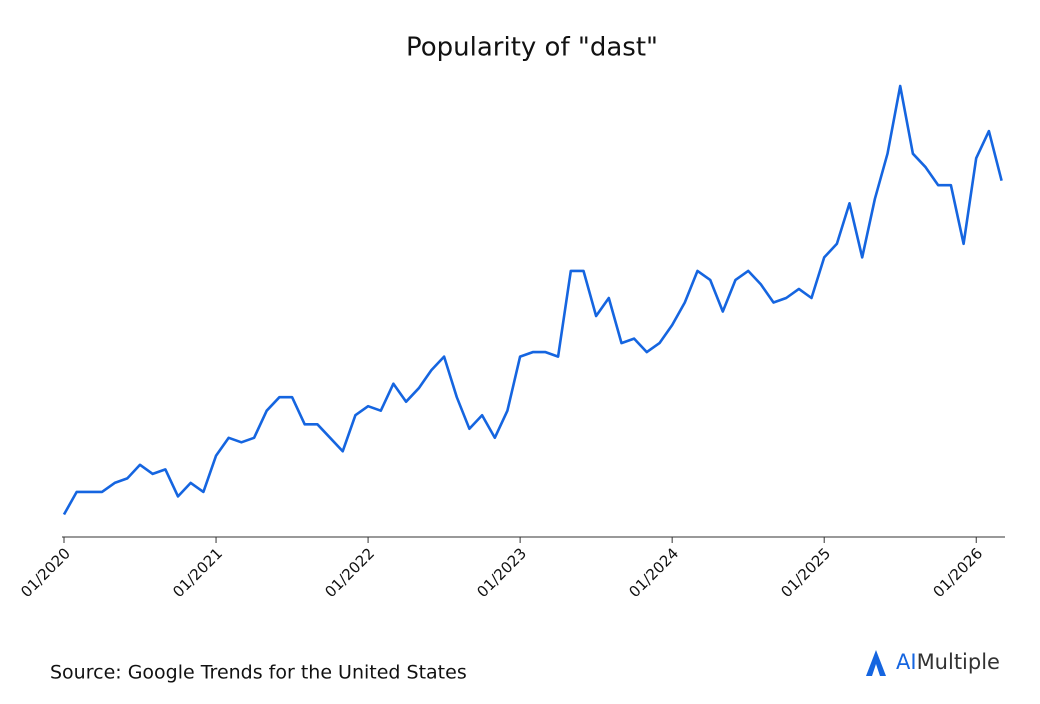 This screenshot has height=704, width=1040. Describe the element at coordinates (958, 662) in the screenshot. I see `logo-rest: Multiple` at that location.